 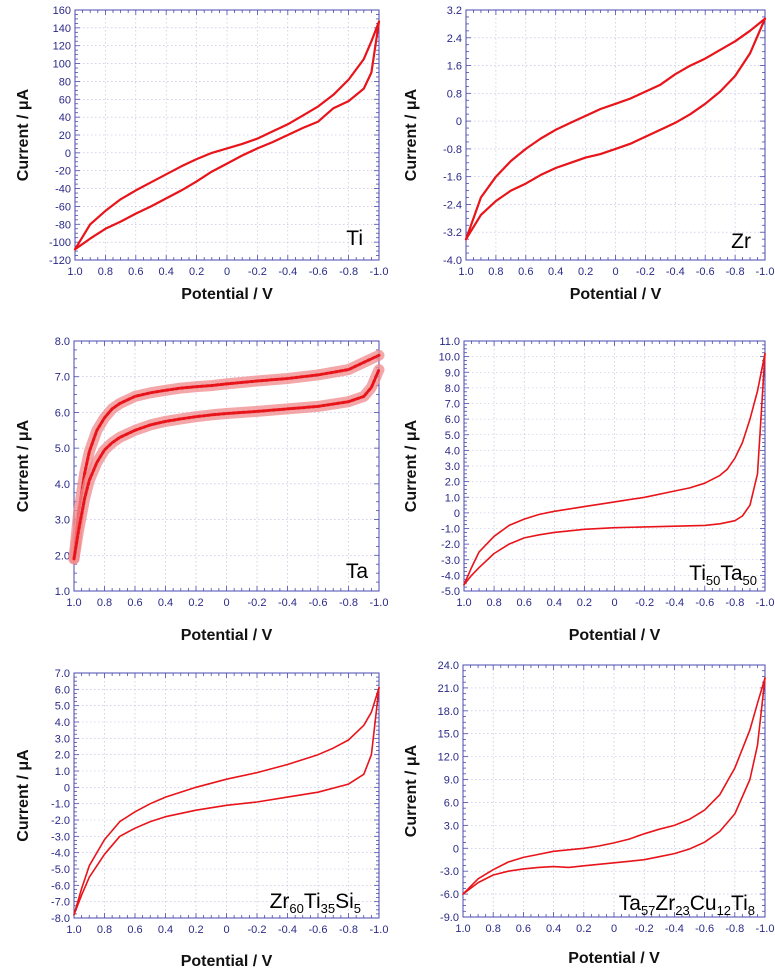 I want to click on y-tick-label: -40, so click(x=63, y=190).